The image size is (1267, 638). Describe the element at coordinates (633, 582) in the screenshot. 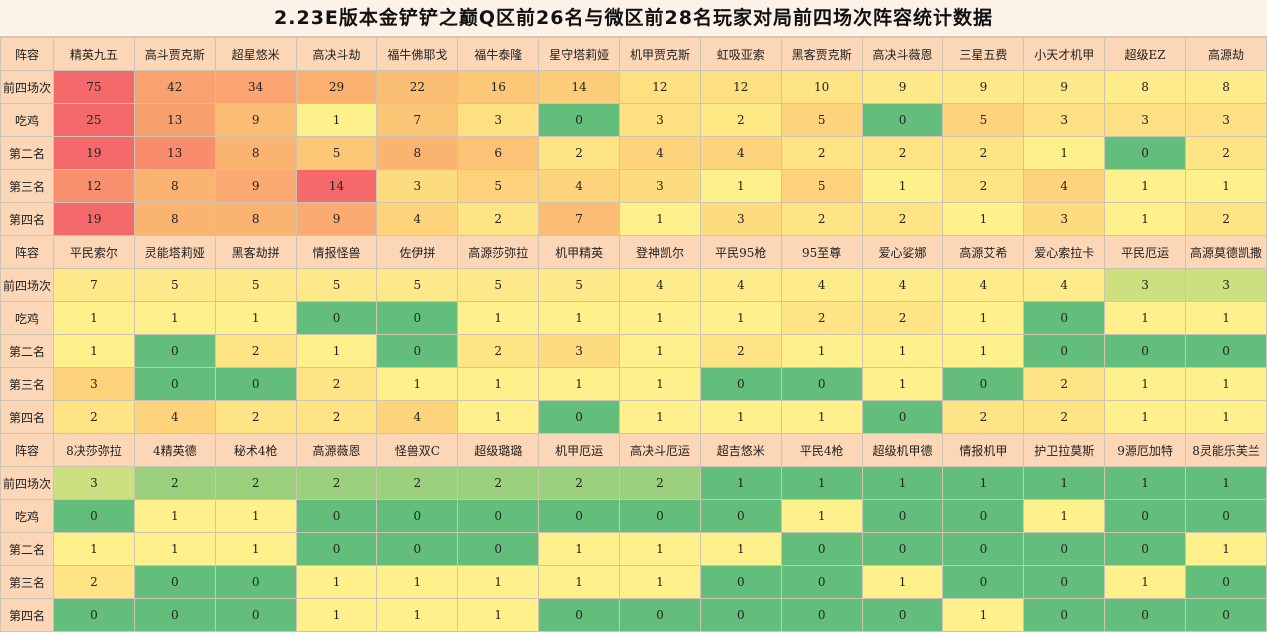

I see `table-row: 第三名 2 0 0 1 1 1 1 1 0 0 1 0 0 1 0` at that location.